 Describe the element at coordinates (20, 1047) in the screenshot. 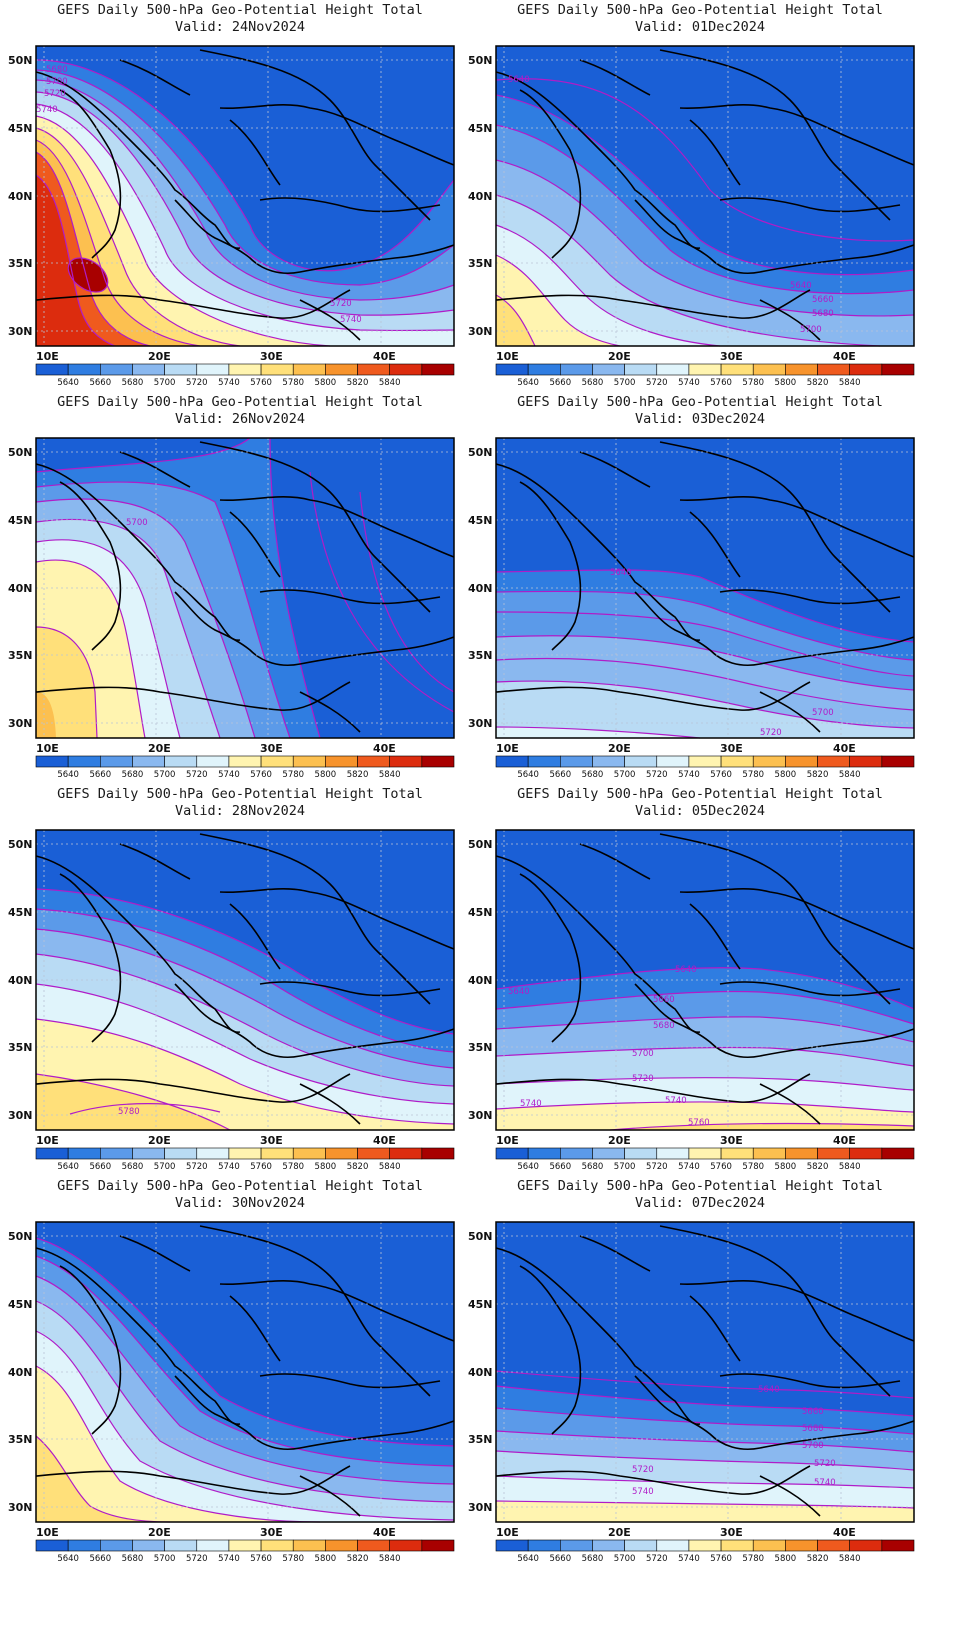

I see `svg-text: 35N` at that location.